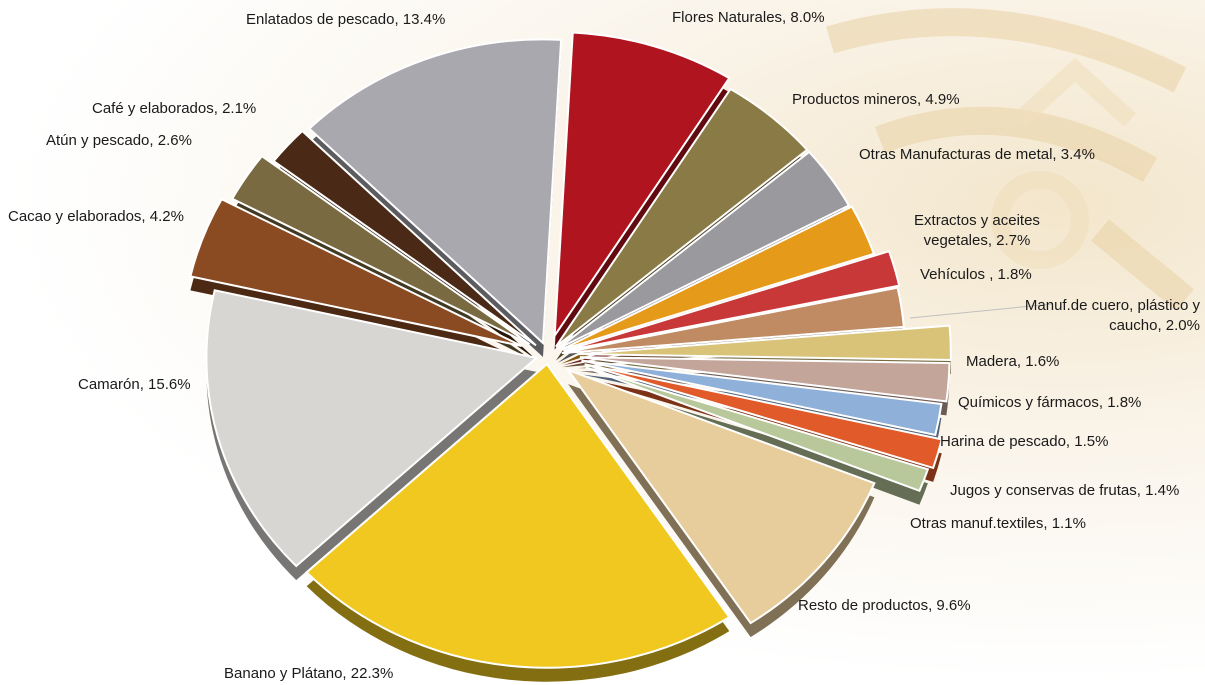 Image resolution: width=1205 pixels, height=685 pixels. What do you see at coordinates (764, 343) in the screenshot?
I see `pie-slice: Madera, 1.6%` at bounding box center [764, 343].